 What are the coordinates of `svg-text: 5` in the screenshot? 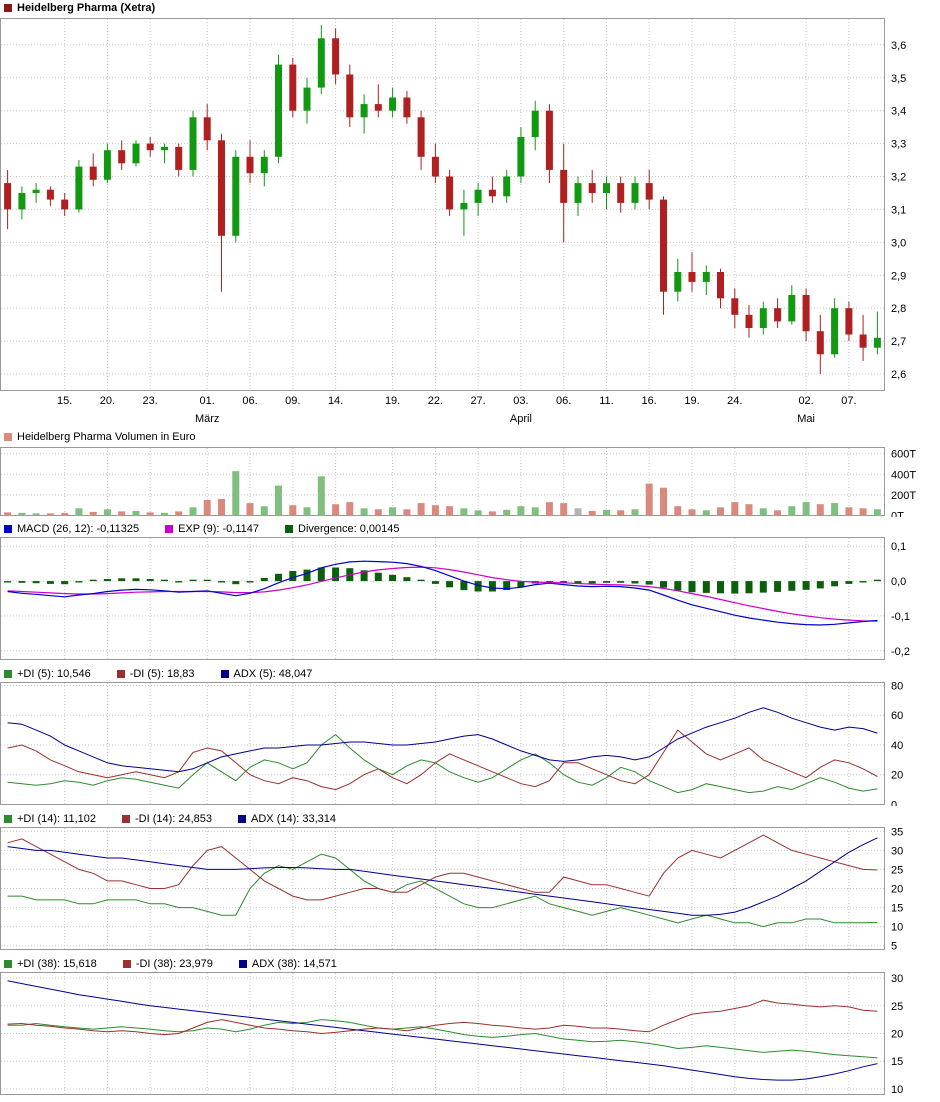 It's located at (894, 946).